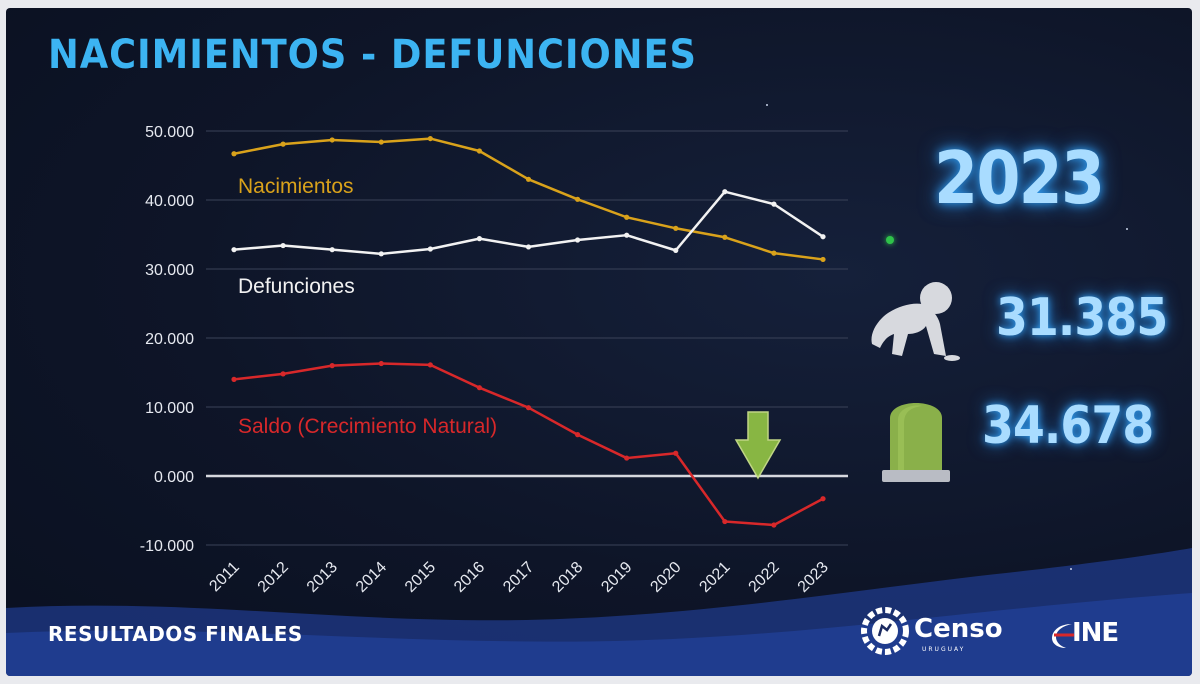  What do you see at coordinates (372, 55) in the screenshot?
I see `page-title: NACIMIENTOS - DEFUNCIONES` at bounding box center [372, 55].